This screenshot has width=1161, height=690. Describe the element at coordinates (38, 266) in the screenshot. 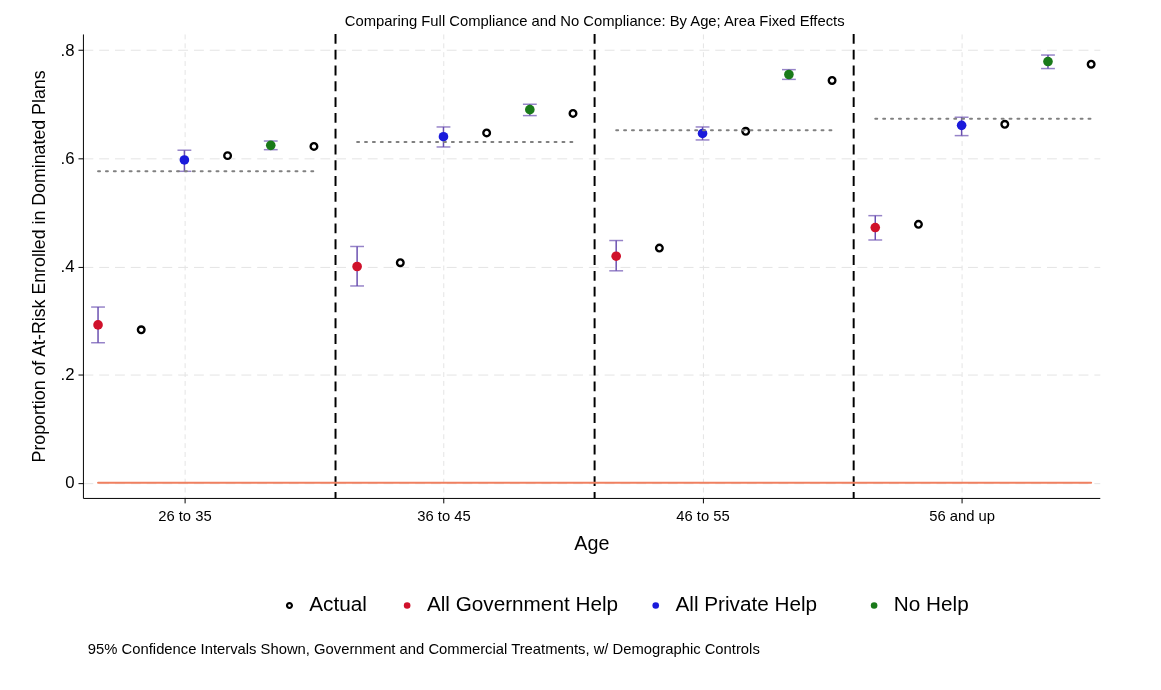

I see `y-axis-title: Proportion of At-Risk Enrolled in Dominated Plans` at that location.